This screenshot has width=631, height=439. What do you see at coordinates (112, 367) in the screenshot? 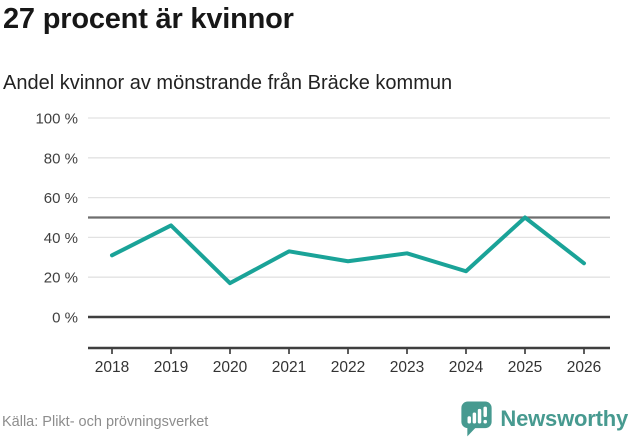
I see `x-axis-tick-label: 2018` at bounding box center [112, 367].